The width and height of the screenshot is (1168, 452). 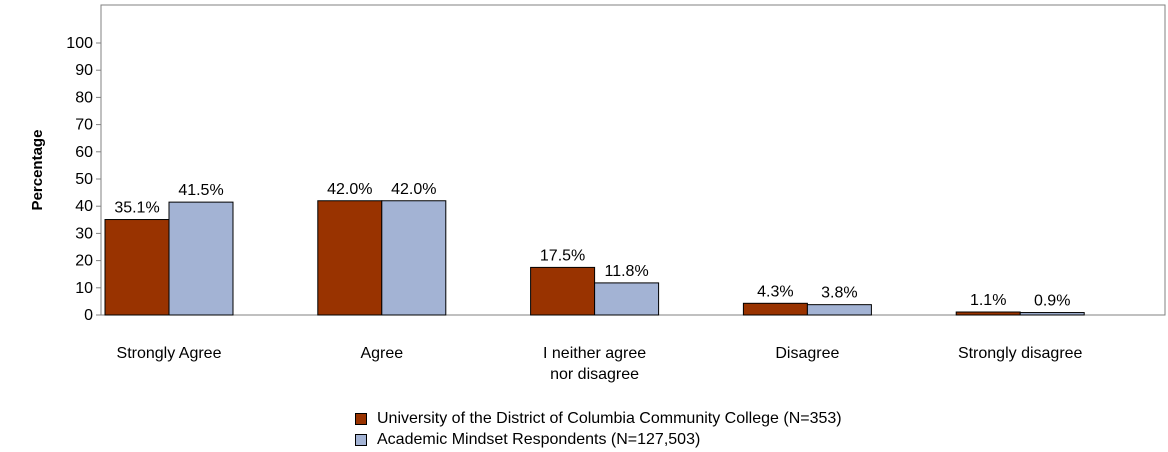 I want to click on y-axis-label: Percentage, so click(x=37, y=170).